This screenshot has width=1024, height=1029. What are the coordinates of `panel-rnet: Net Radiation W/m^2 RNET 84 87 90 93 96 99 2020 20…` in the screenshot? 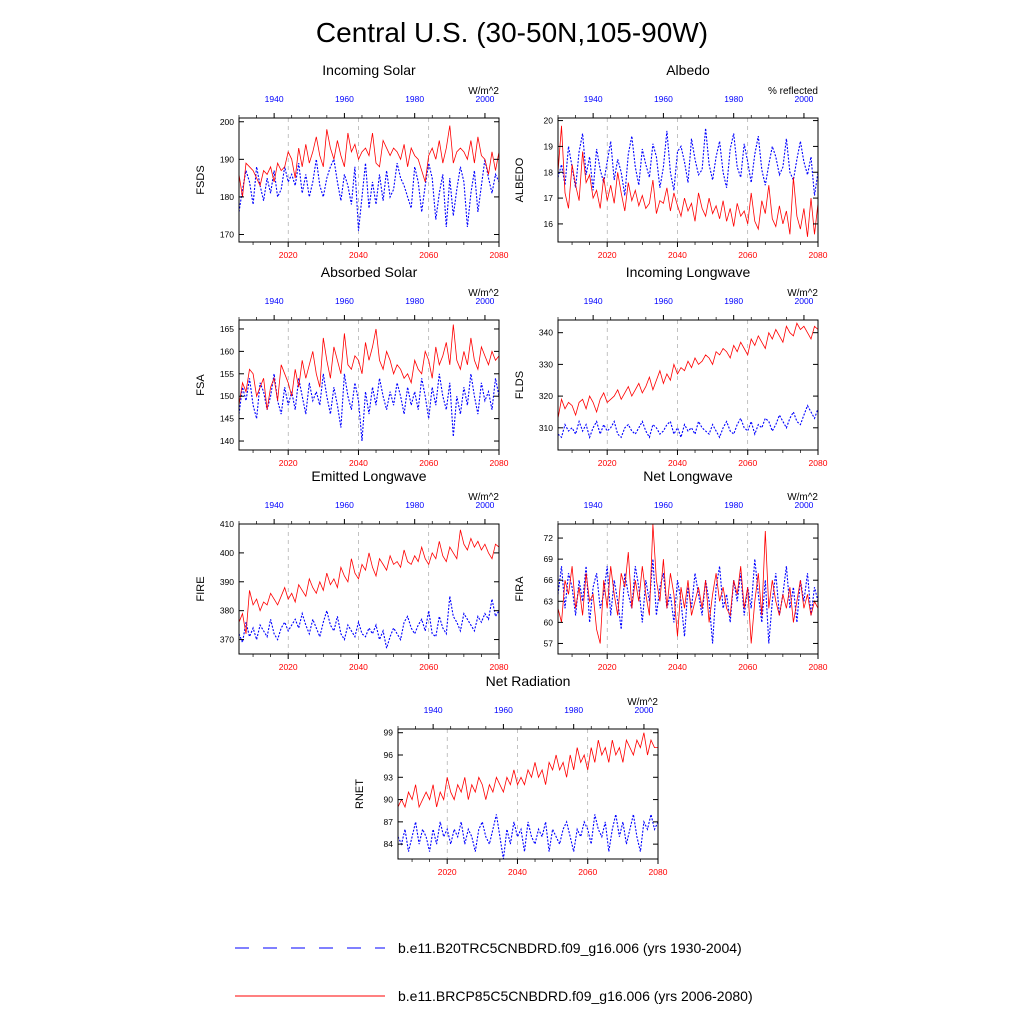 It's located at (511, 775).